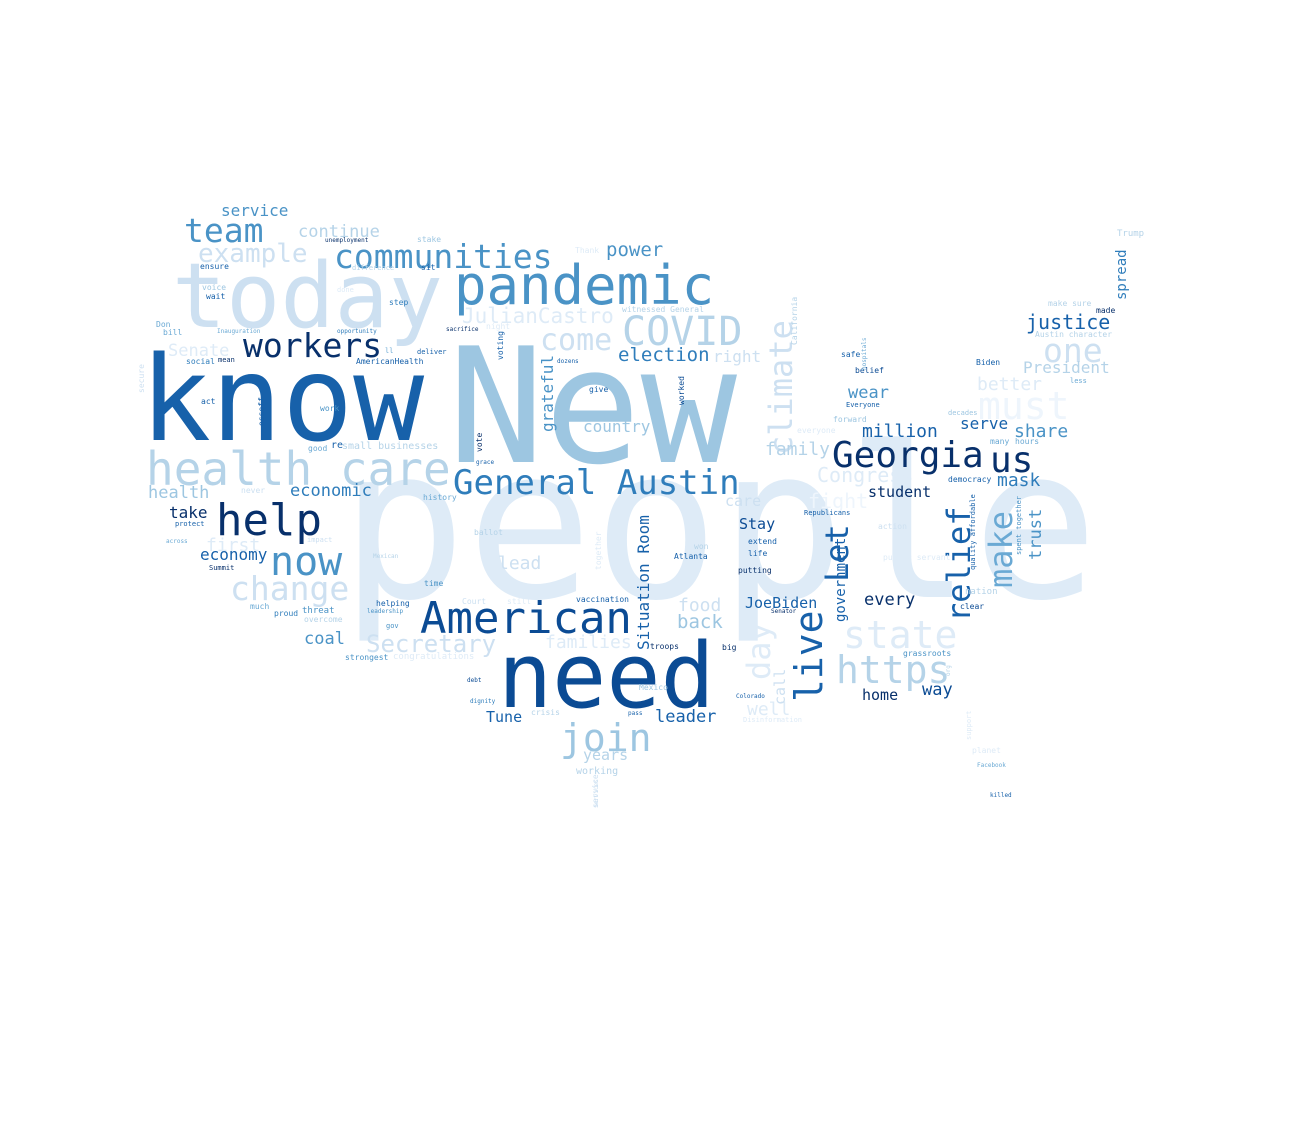 Image resolution: width=1300 pixels, height=1121 pixels. I want to click on cloud-word: Situation Room, so click(643, 582).